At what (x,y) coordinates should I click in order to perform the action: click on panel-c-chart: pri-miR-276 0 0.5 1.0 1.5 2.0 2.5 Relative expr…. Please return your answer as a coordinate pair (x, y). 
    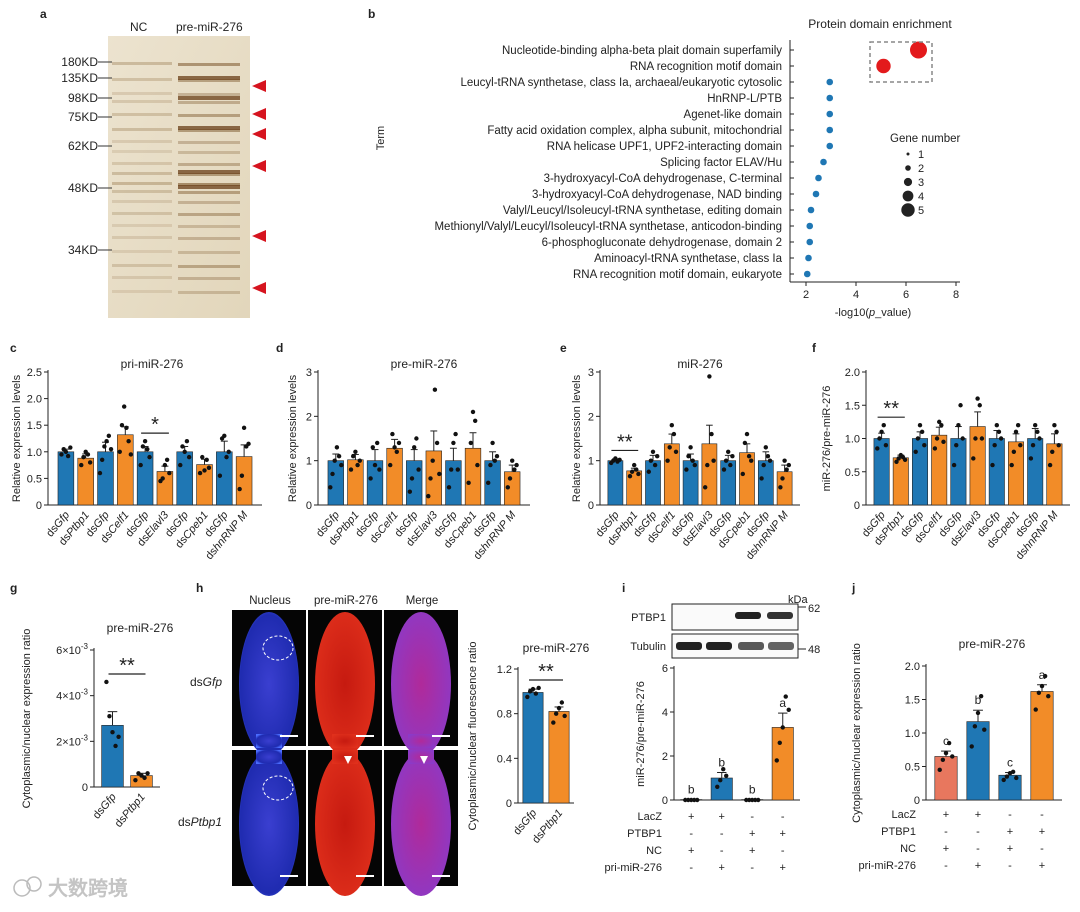
    Looking at the image, I should click on (136, 459).